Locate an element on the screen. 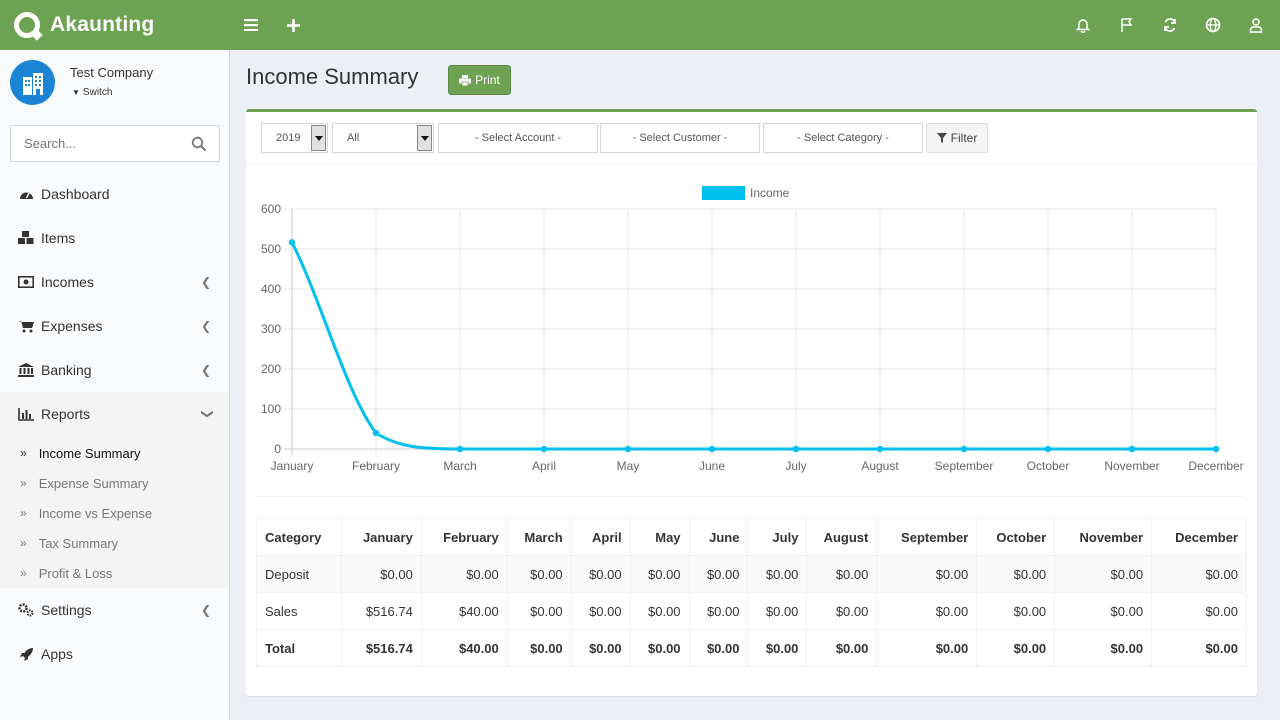 The width and height of the screenshot is (1280, 720). sidebar-item-dashboard: Dashboard is located at coordinates (114, 194).